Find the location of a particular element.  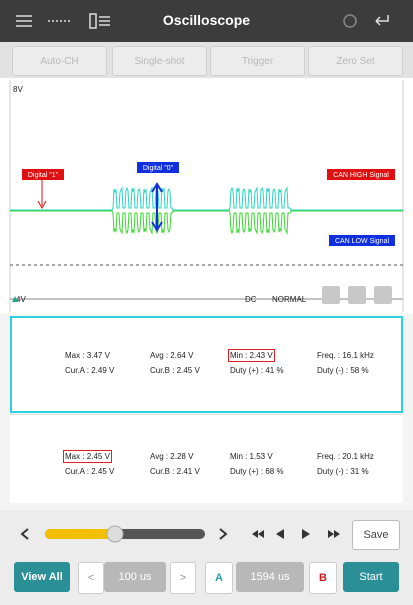

can-low-tag is located at coordinates (362, 240).